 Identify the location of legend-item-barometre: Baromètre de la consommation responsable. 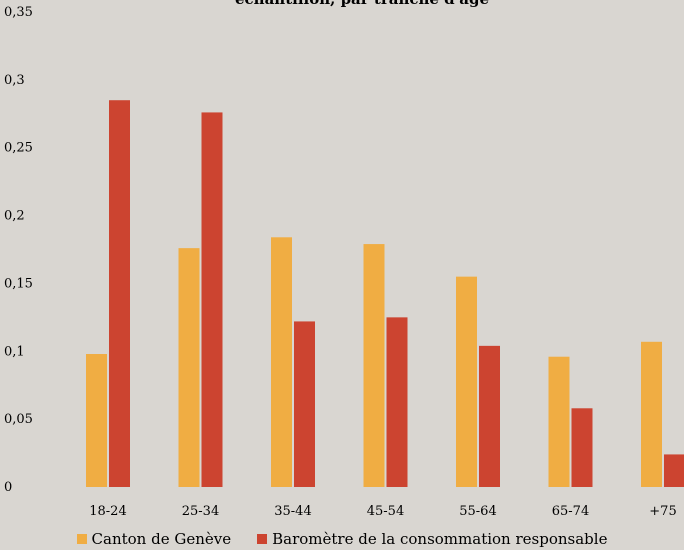
(432, 539).